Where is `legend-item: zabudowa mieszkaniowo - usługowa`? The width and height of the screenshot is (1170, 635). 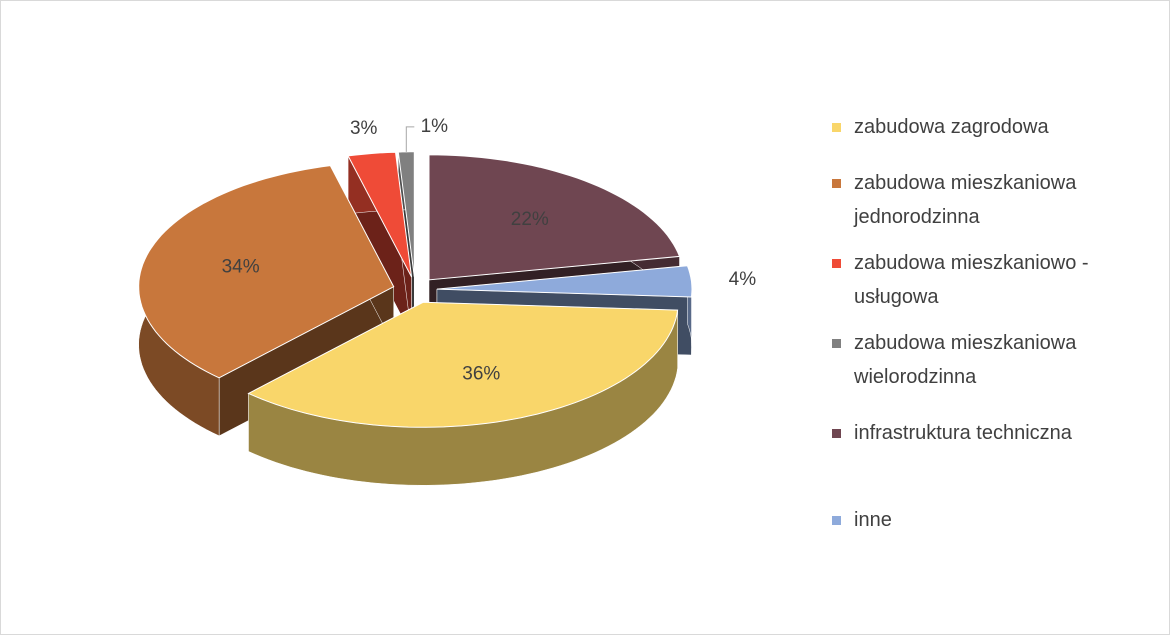 legend-item: zabudowa mieszkaniowo - usługowa is located at coordinates (992, 286).